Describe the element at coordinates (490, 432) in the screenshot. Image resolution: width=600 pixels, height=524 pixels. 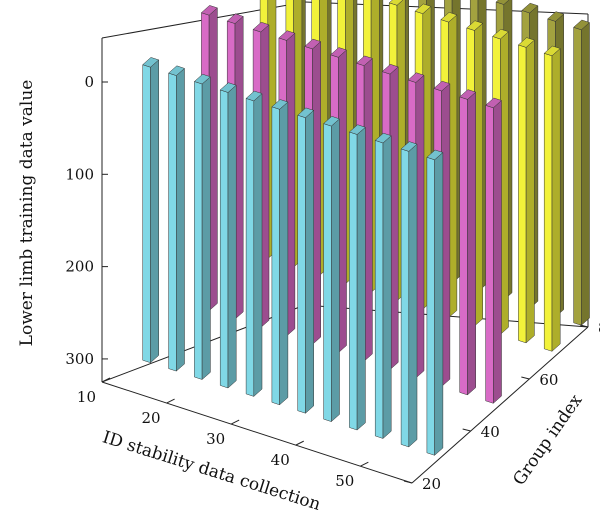
I see `y-tick-label: 40` at that location.